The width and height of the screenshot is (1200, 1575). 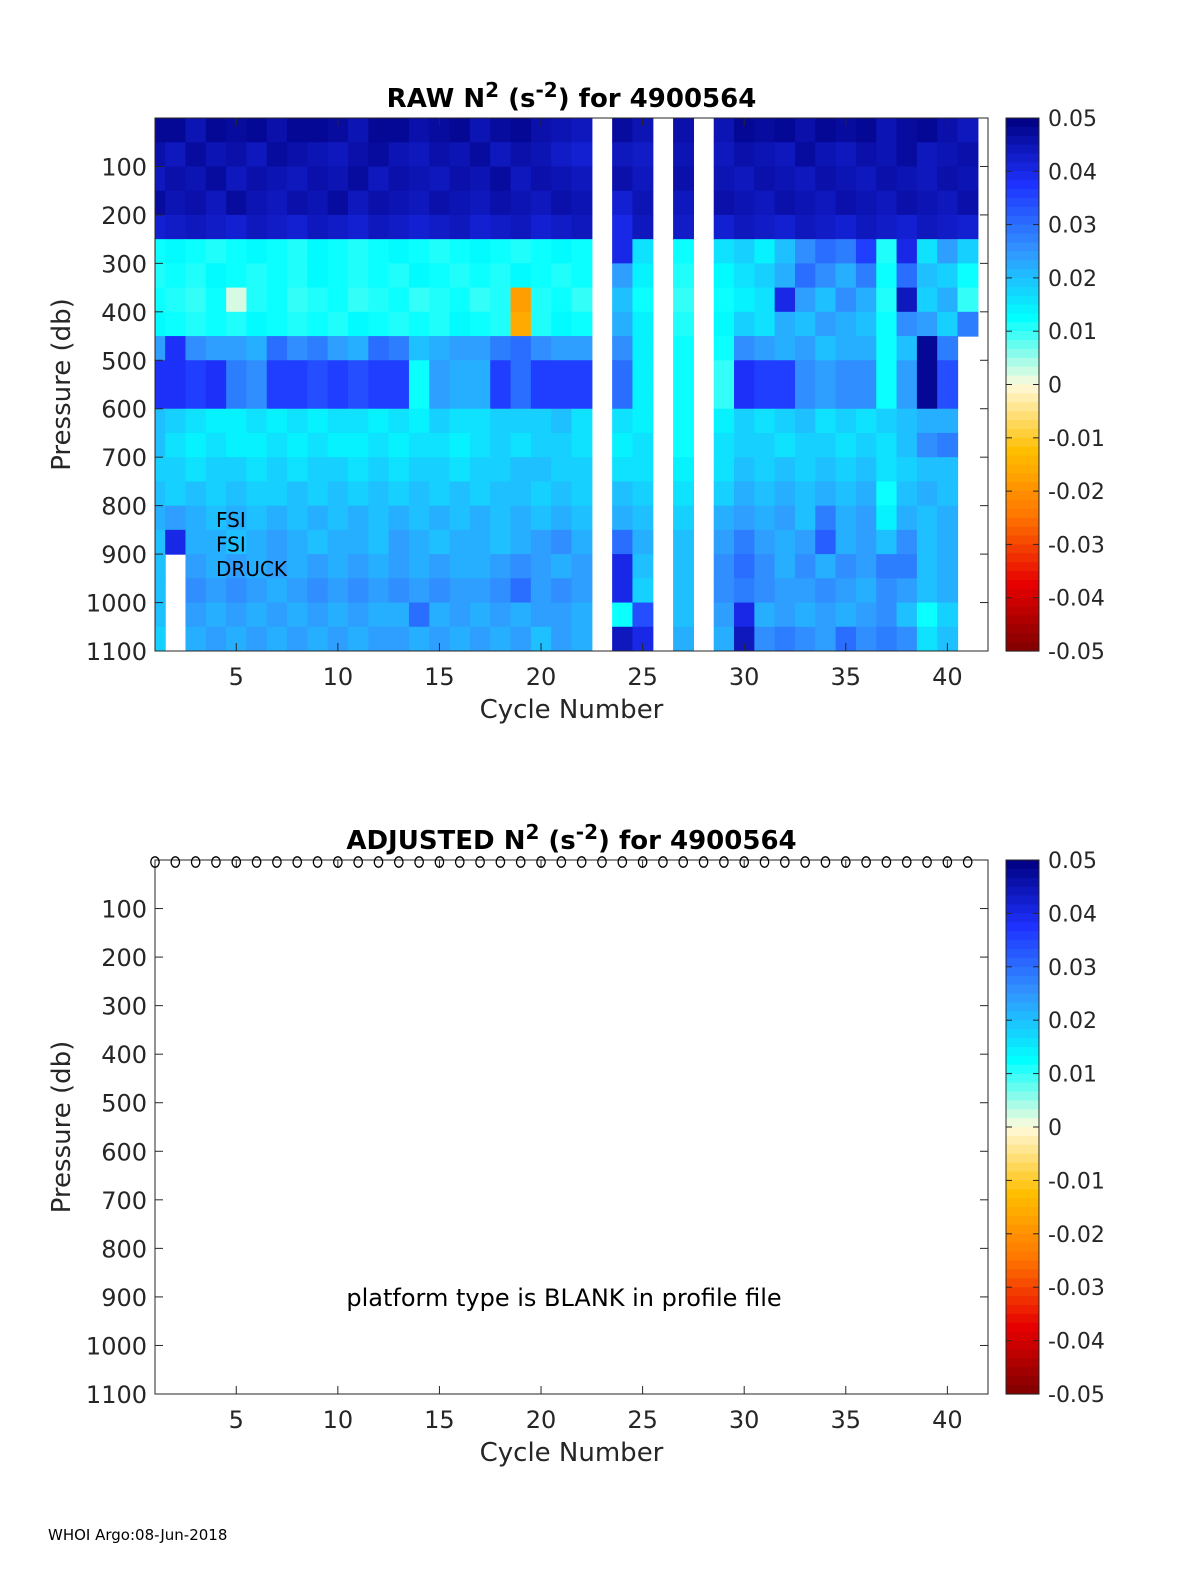 I want to click on x-tick-label: 35, so click(x=846, y=677).